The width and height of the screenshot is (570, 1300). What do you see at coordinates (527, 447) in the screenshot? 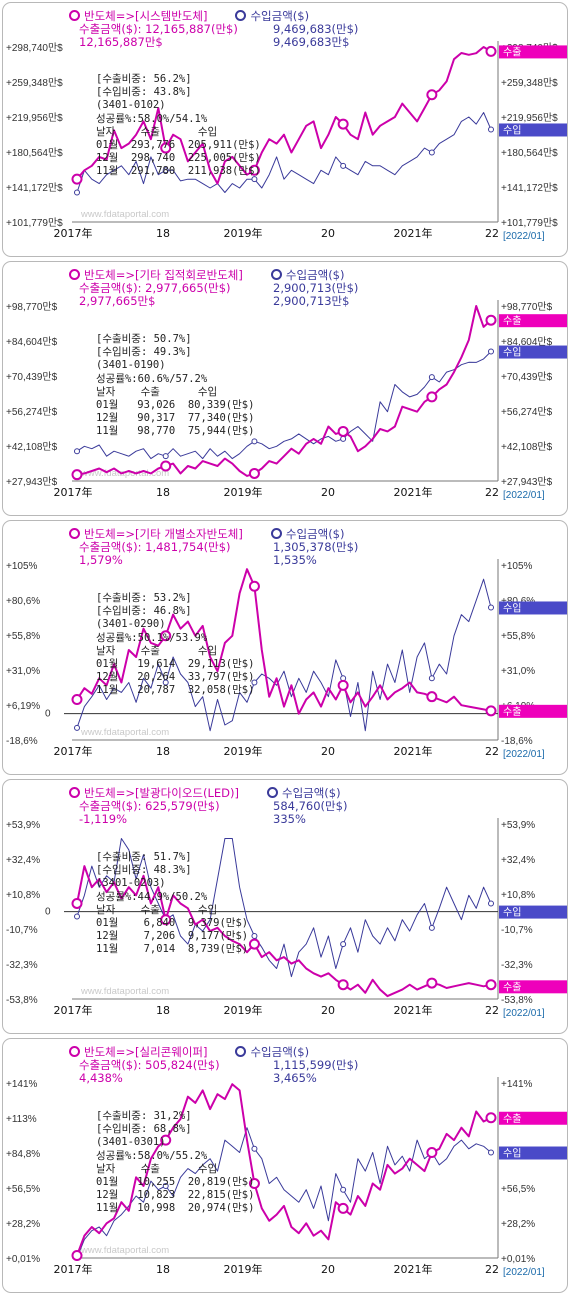
I see `y-tick-right: +42,108만$` at bounding box center [527, 447].